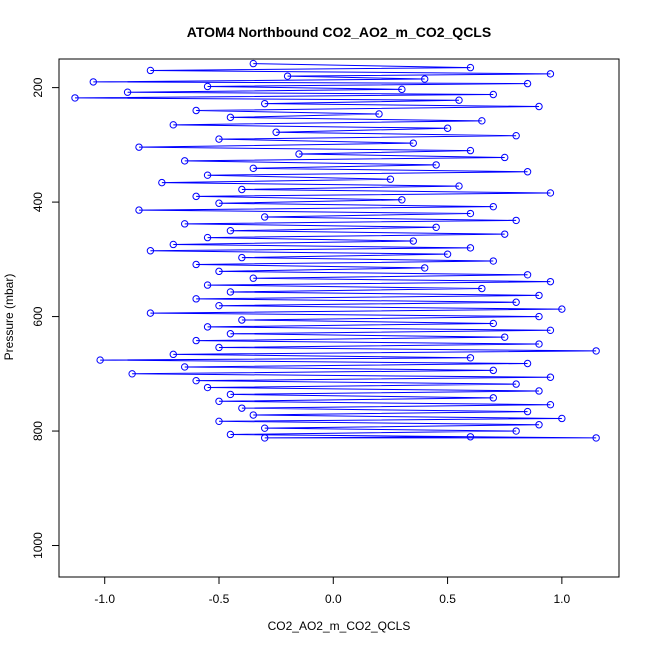 The image size is (650, 650). I want to click on chart-title: ATOM4 Northbound CO2_AO2_m_CO2_QCLS, so click(339, 32).